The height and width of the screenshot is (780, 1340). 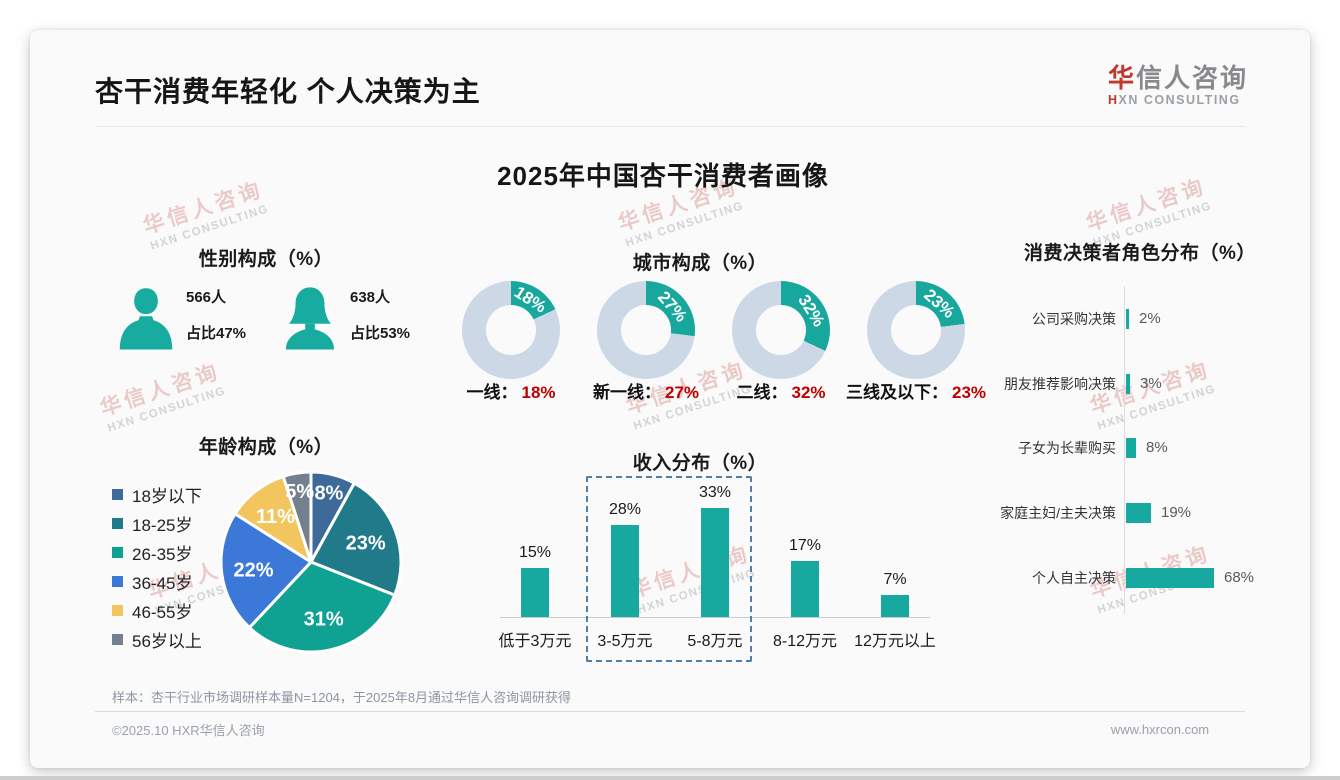 I want to click on income-section-heading: 收入分布（%）, so click(x=700, y=463).